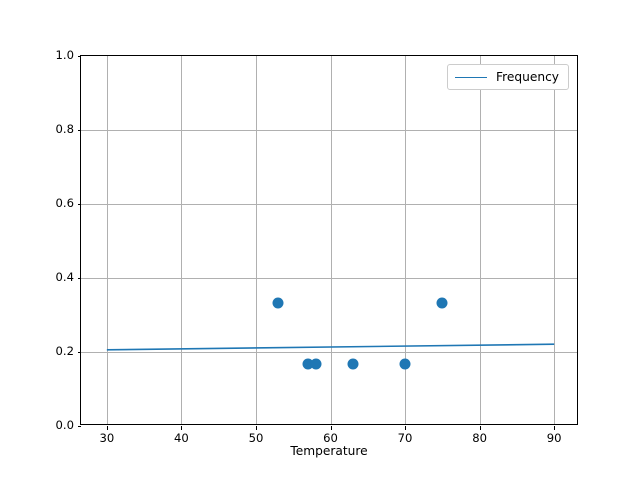 This screenshot has width=640, height=480. I want to click on x-axis-tick-label: 40, so click(181, 438).